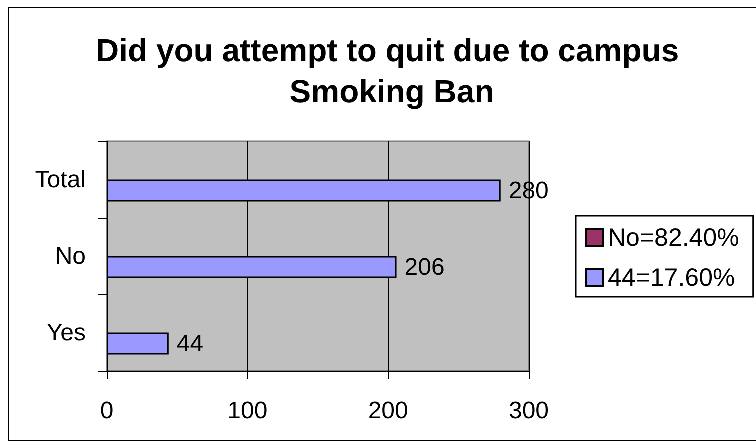 The width and height of the screenshot is (756, 448). Describe the element at coordinates (672, 278) in the screenshot. I see `legend-label: 44=17.60%` at that location.